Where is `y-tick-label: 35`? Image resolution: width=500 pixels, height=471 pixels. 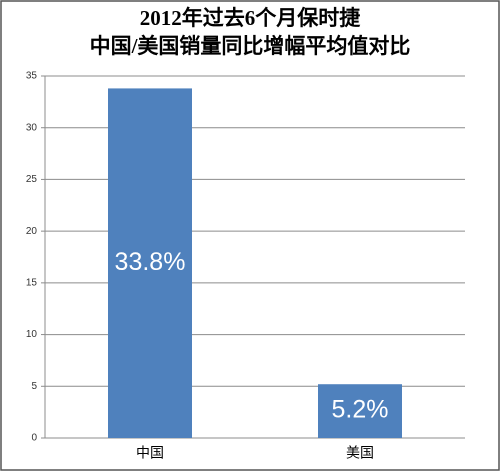
y-tick-label: 35 is located at coordinates (32, 76).